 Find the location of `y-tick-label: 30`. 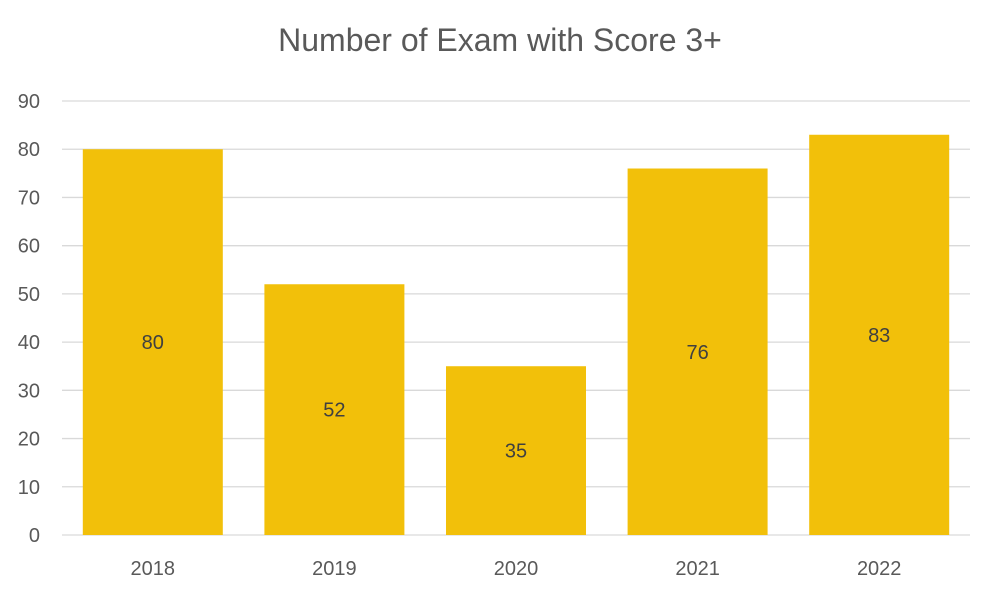

y-tick-label: 30 is located at coordinates (29, 391).